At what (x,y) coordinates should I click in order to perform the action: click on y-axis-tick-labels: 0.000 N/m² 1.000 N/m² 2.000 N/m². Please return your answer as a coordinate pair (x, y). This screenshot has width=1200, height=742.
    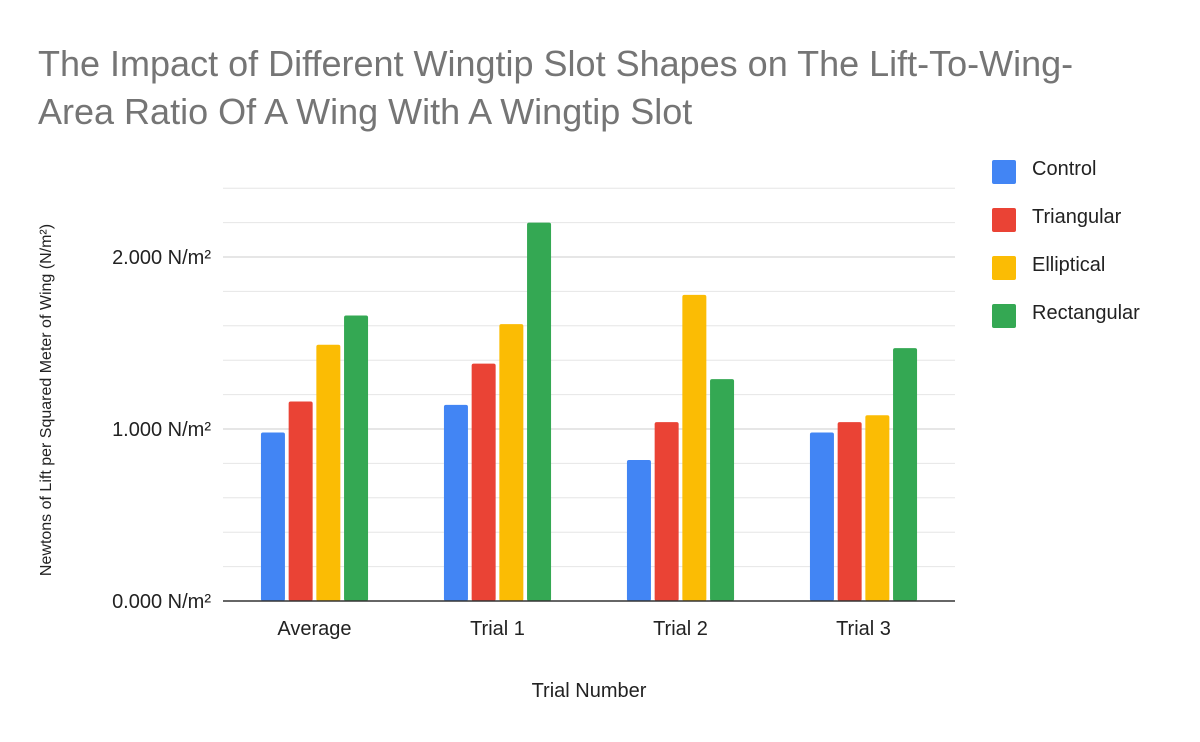
    Looking at the image, I should click on (161, 430).